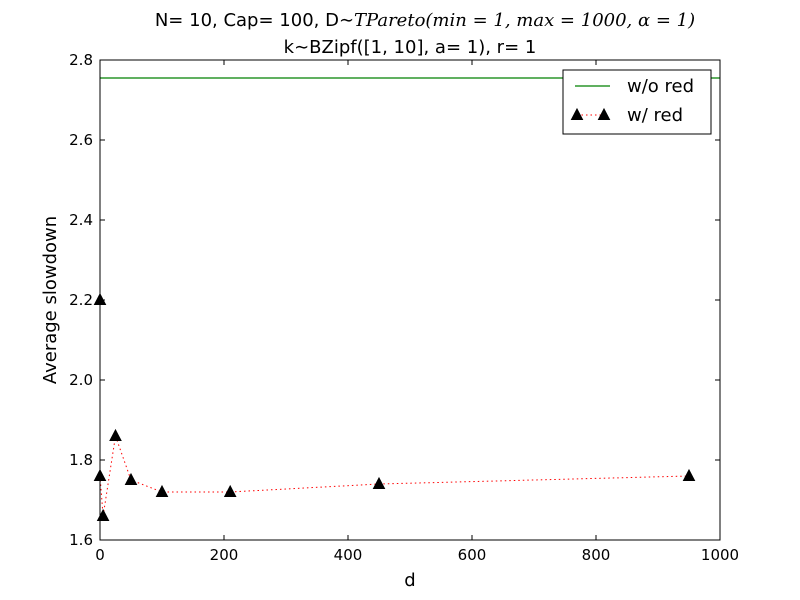 The width and height of the screenshot is (800, 600). Describe the element at coordinates (81, 540) in the screenshot. I see `y-tick-label: 1.6` at that location.